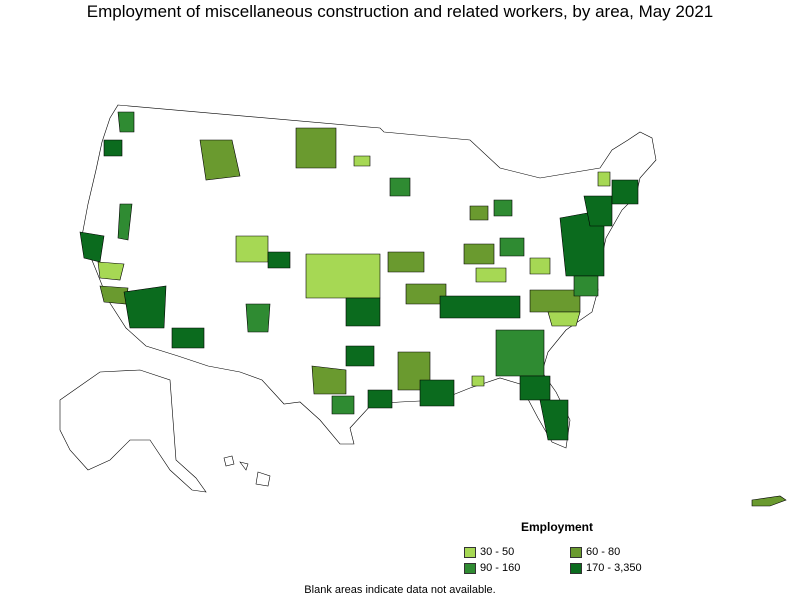 Image resolution: width=800 pixels, height=600 pixels. Describe the element at coordinates (557, 527) in the screenshot. I see `legend-title: Employment` at that location.